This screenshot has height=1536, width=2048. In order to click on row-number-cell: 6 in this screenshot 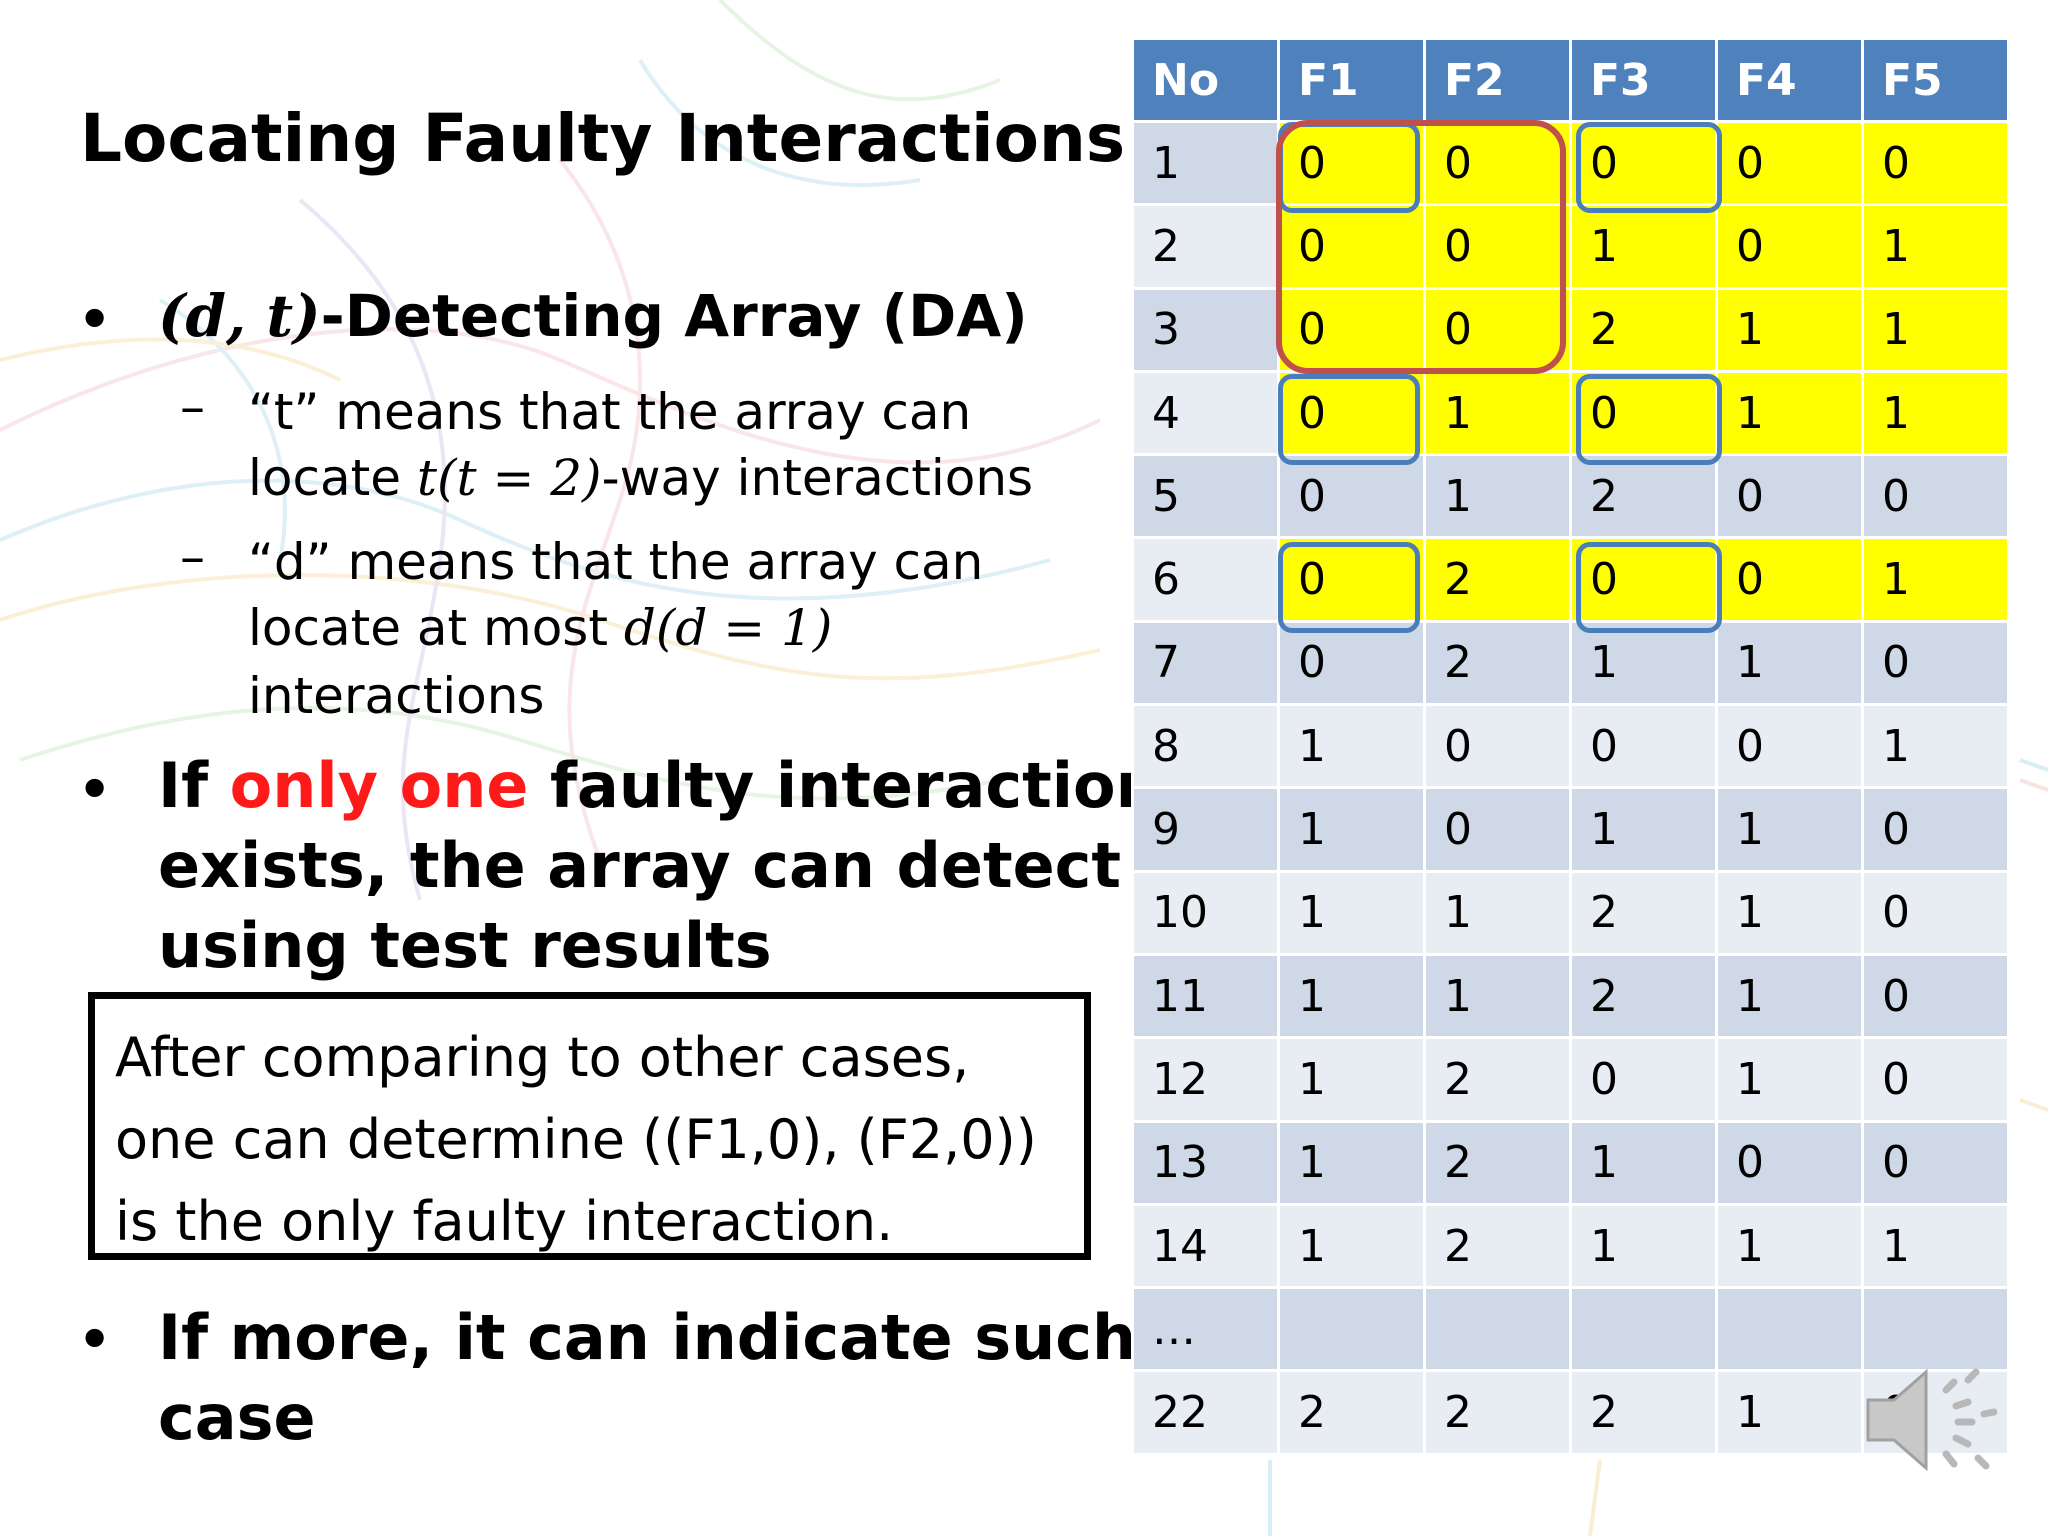, I will do `click(1205, 579)`.